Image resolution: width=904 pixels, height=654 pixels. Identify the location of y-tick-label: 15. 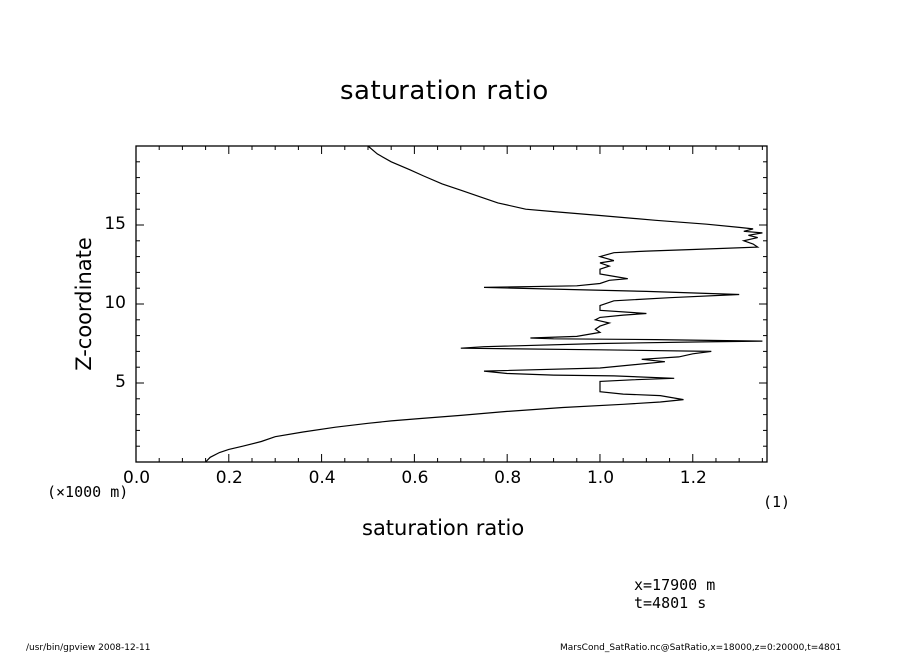
(115, 224).